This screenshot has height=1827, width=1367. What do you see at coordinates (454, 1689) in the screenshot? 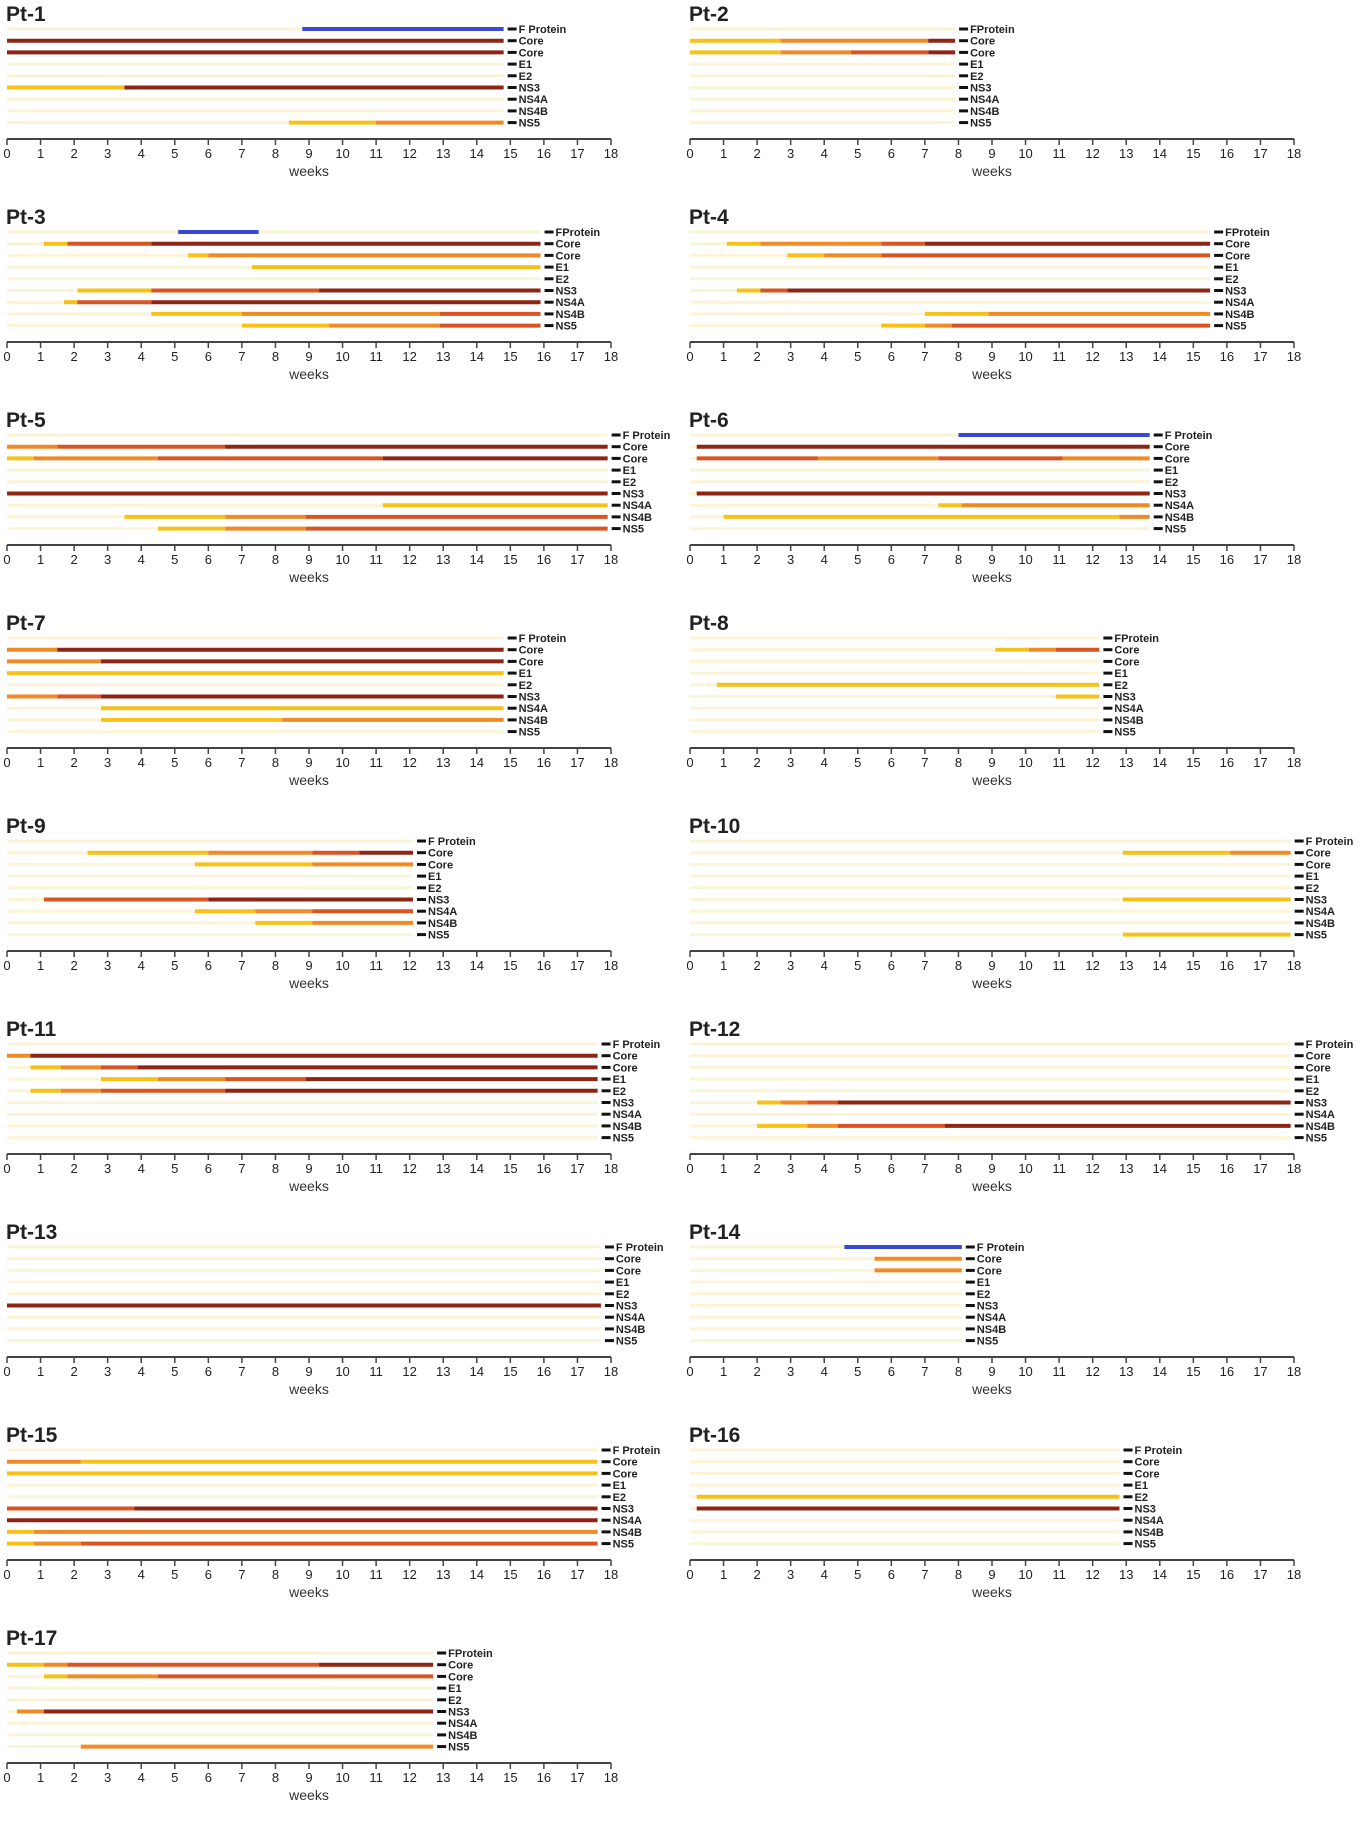
I see `row-label: E1` at bounding box center [454, 1689].